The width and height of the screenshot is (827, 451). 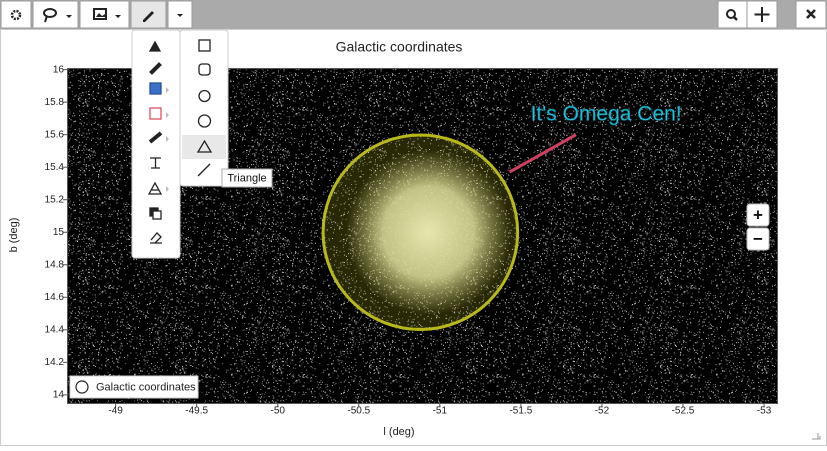 I want to click on annotation-text: It's Omega Cen!, so click(x=606, y=114).